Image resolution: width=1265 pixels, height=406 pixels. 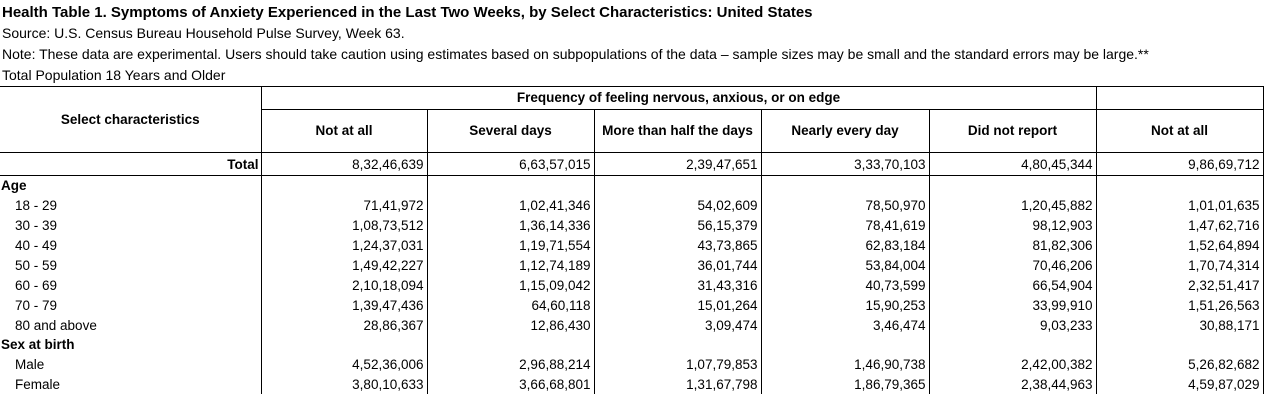 What do you see at coordinates (844, 164) in the screenshot?
I see `cell-value: 3,33,70,103` at bounding box center [844, 164].